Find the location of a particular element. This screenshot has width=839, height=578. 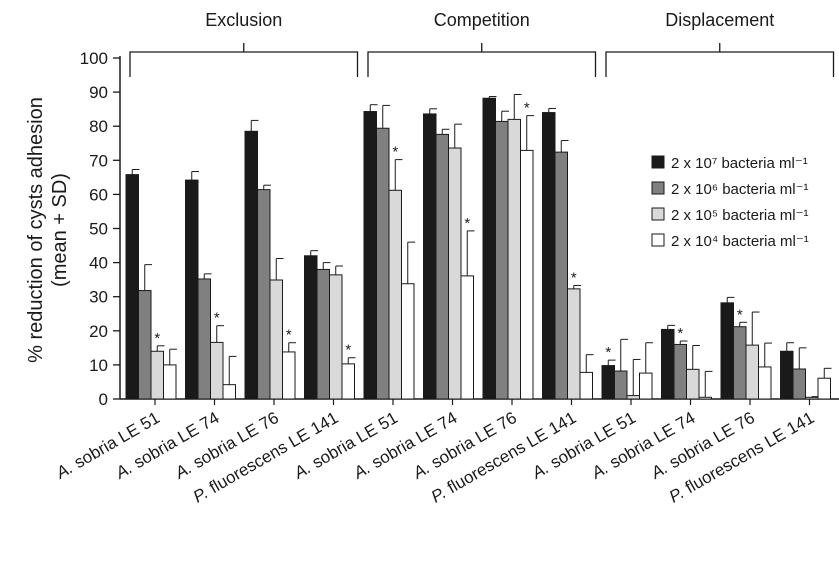

legend-label: 2 x 10⁷ bacteria ml⁻¹ is located at coordinates (739, 163).